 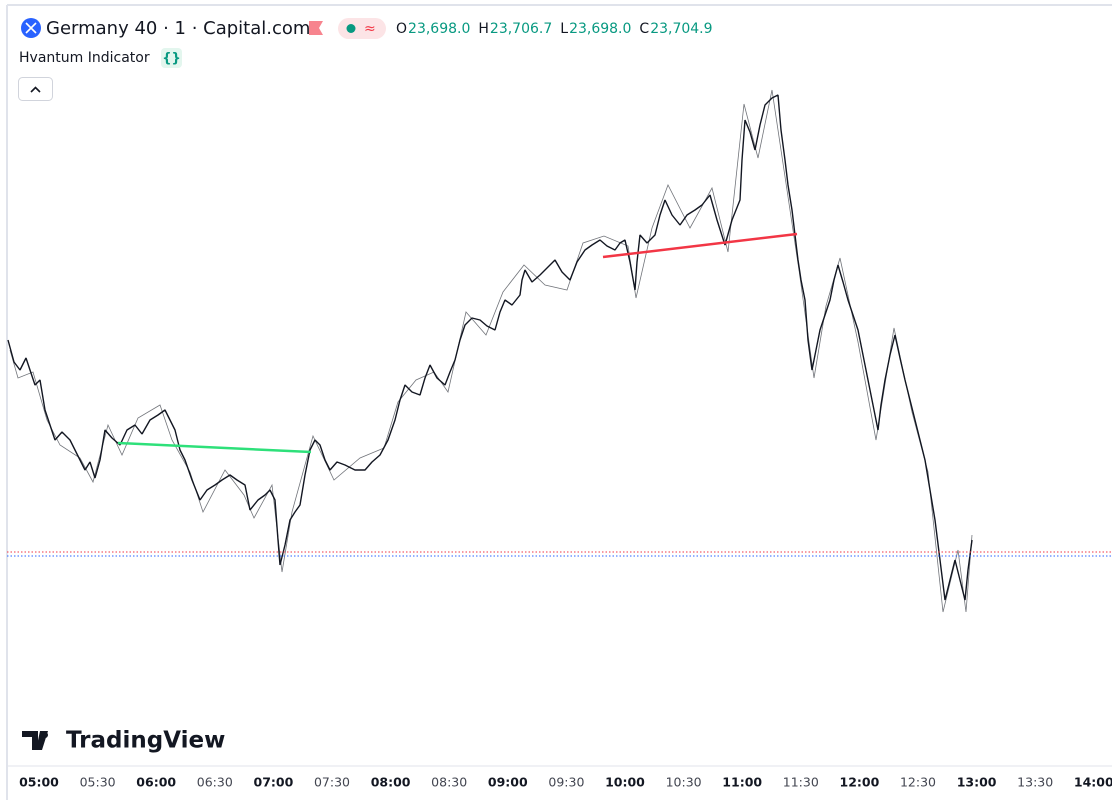 What do you see at coordinates (332, 782) in the screenshot?
I see `time-tick-label: 07:30` at bounding box center [332, 782].